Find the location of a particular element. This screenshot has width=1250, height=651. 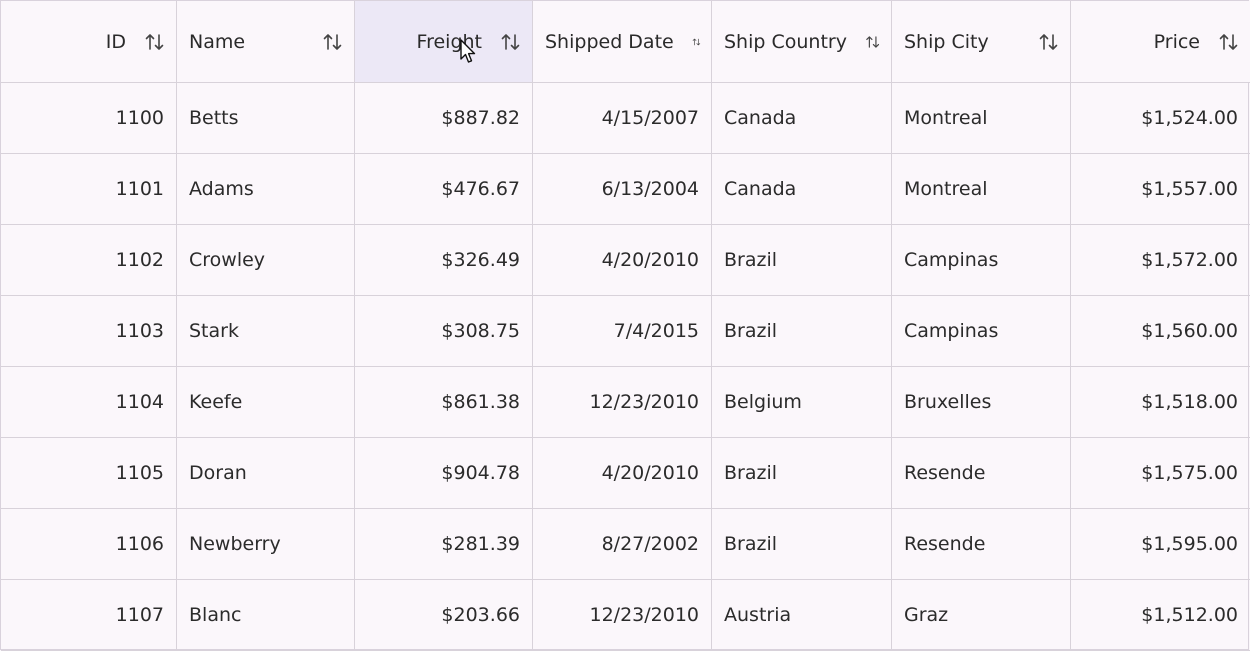

column-header-label: Freight is located at coordinates (449, 41).